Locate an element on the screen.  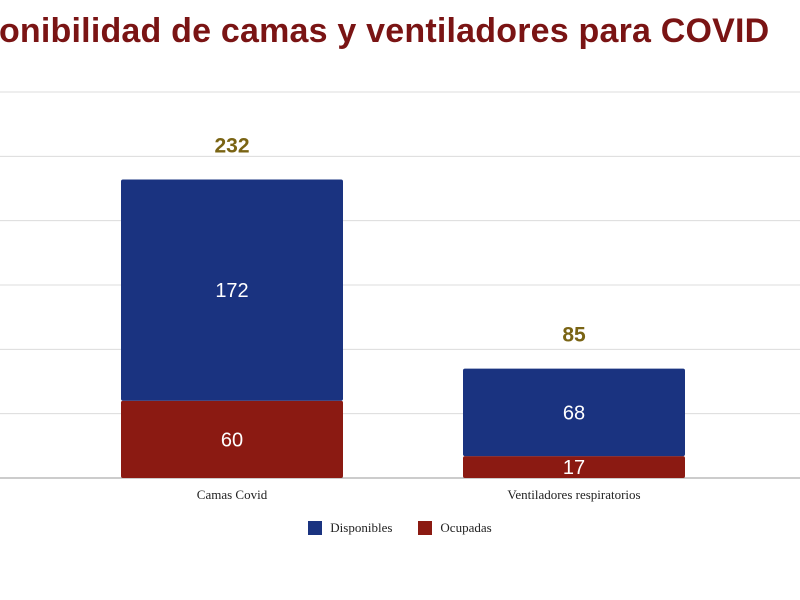
total-label: 85 is located at coordinates (574, 335).